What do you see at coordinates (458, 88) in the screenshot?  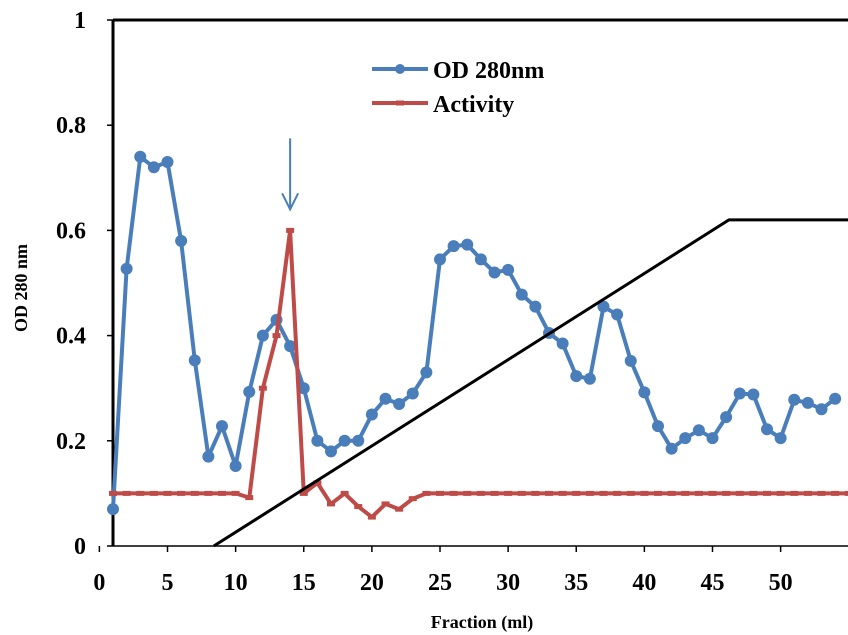 I see `legend: OD 280nm Activity` at bounding box center [458, 88].